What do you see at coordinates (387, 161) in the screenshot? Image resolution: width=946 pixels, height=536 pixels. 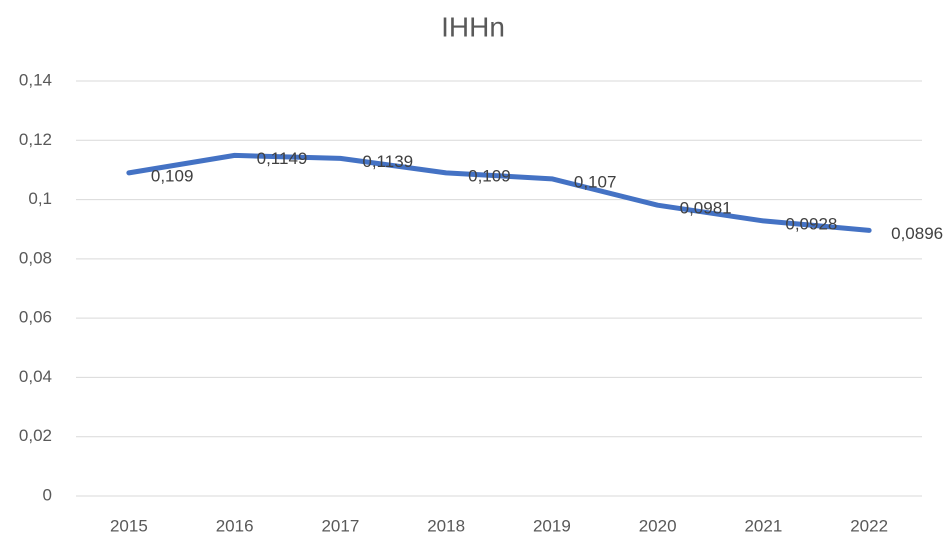 I see `data-label: 0,1139` at bounding box center [387, 161].